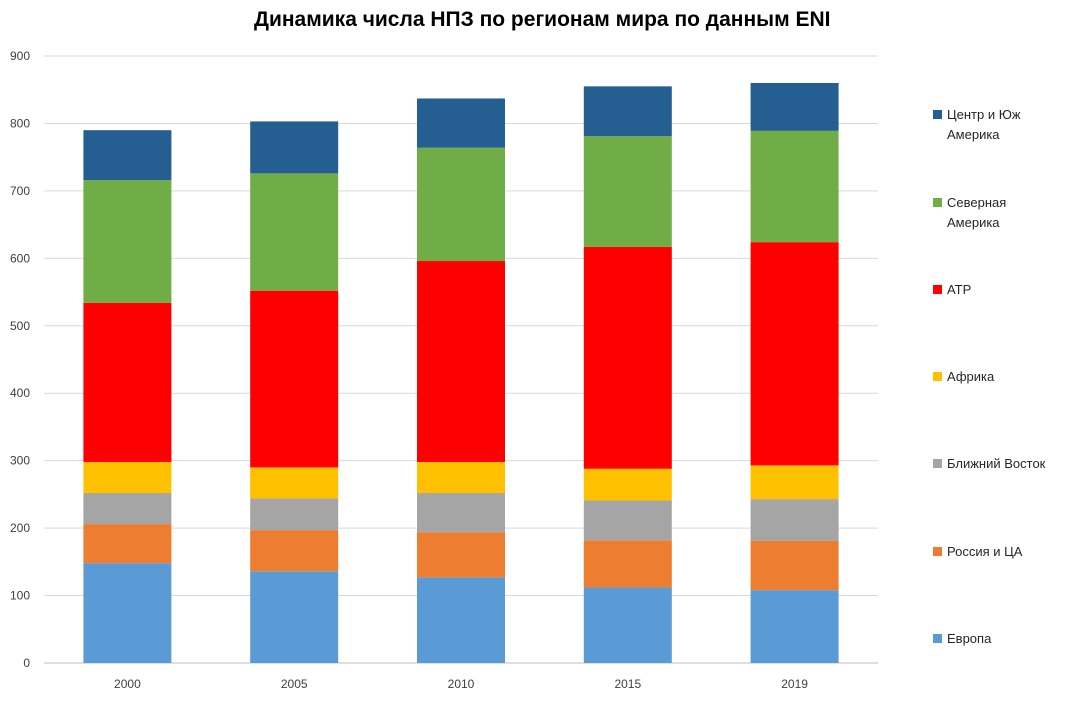  What do you see at coordinates (20, 123) in the screenshot?
I see `y-tick-label: 800` at bounding box center [20, 123].